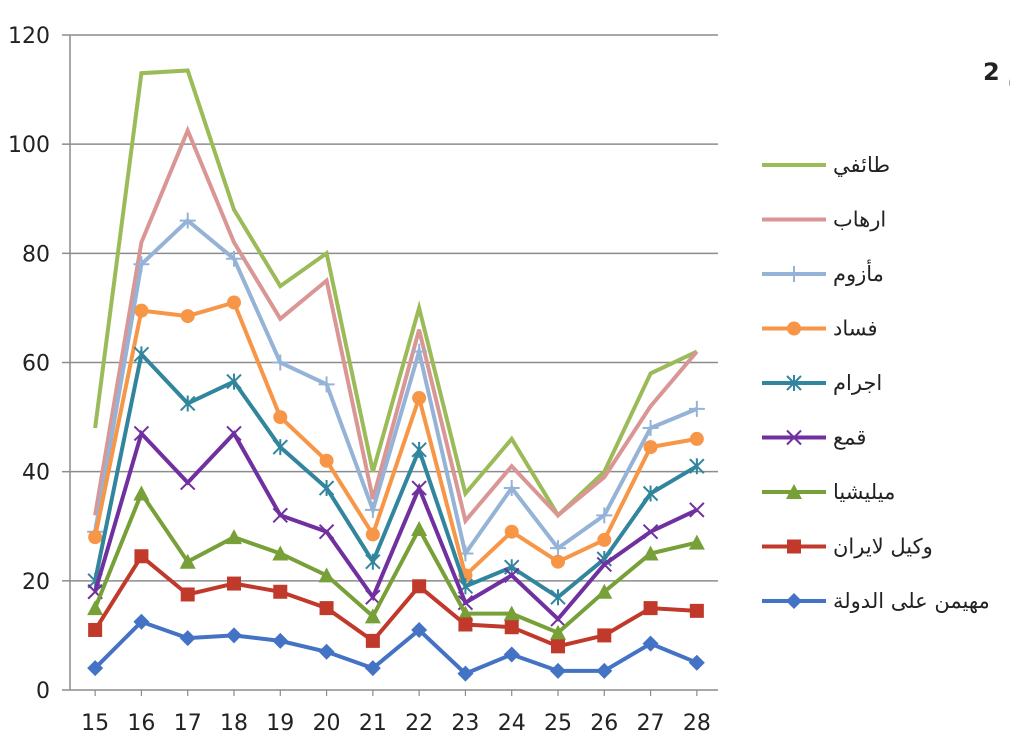 This screenshot has height=744, width=1010. I want to click on x-axis-ticks: 15 16 17 18 19 20 21 22 23 24 25 26 27 28, so click(396, 723).